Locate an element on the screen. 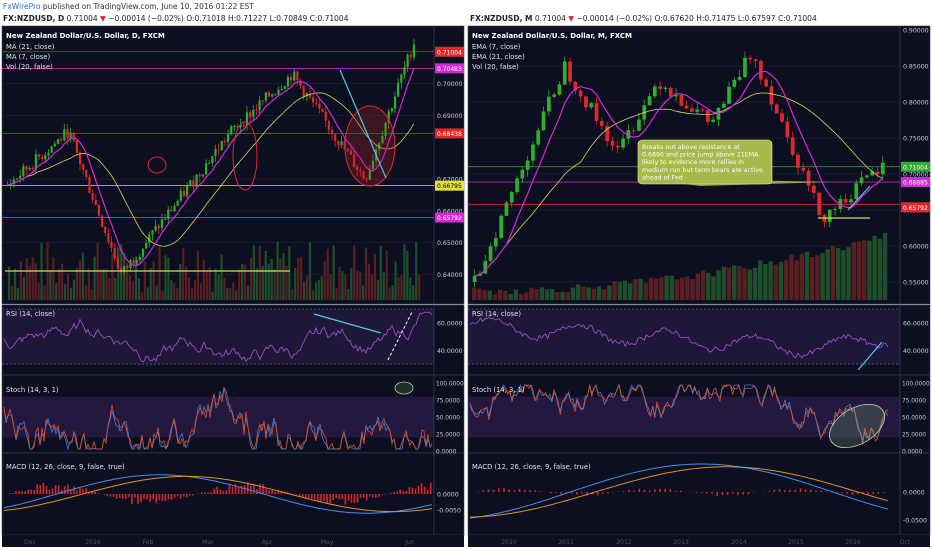 The width and height of the screenshot is (932, 550). right-symbol: FX:NZDUSD, M is located at coordinates (501, 18).